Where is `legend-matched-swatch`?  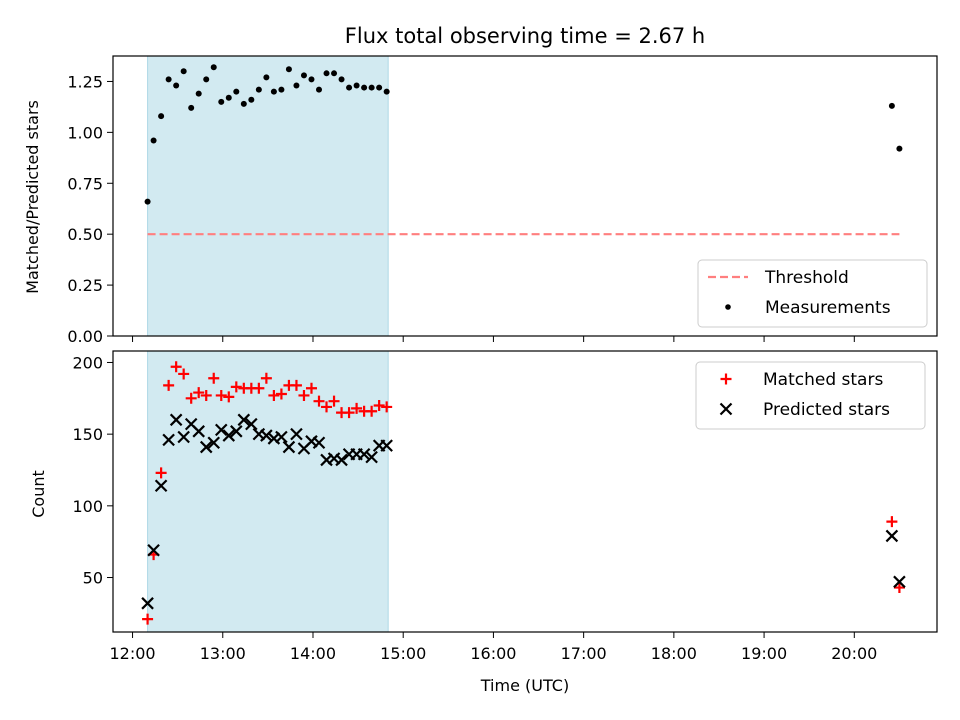 legend-matched-swatch is located at coordinates (726, 379).